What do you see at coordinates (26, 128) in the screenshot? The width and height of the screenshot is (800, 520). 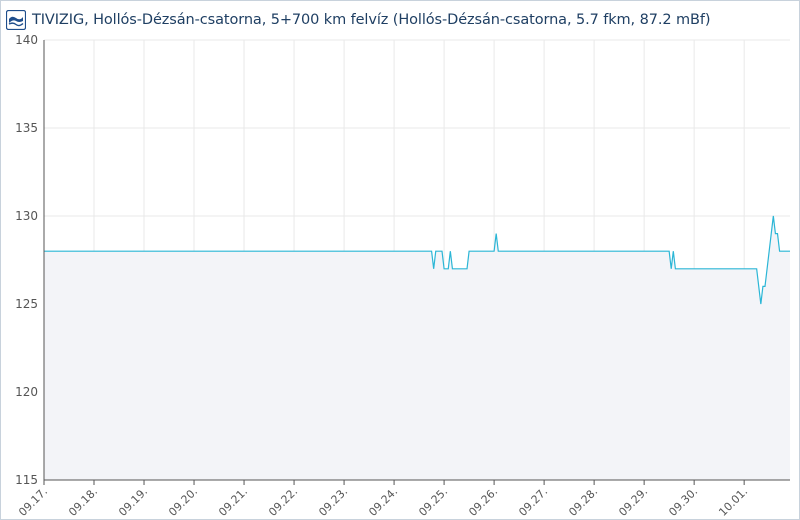 I see `y-tick-label: 135` at bounding box center [26, 128].